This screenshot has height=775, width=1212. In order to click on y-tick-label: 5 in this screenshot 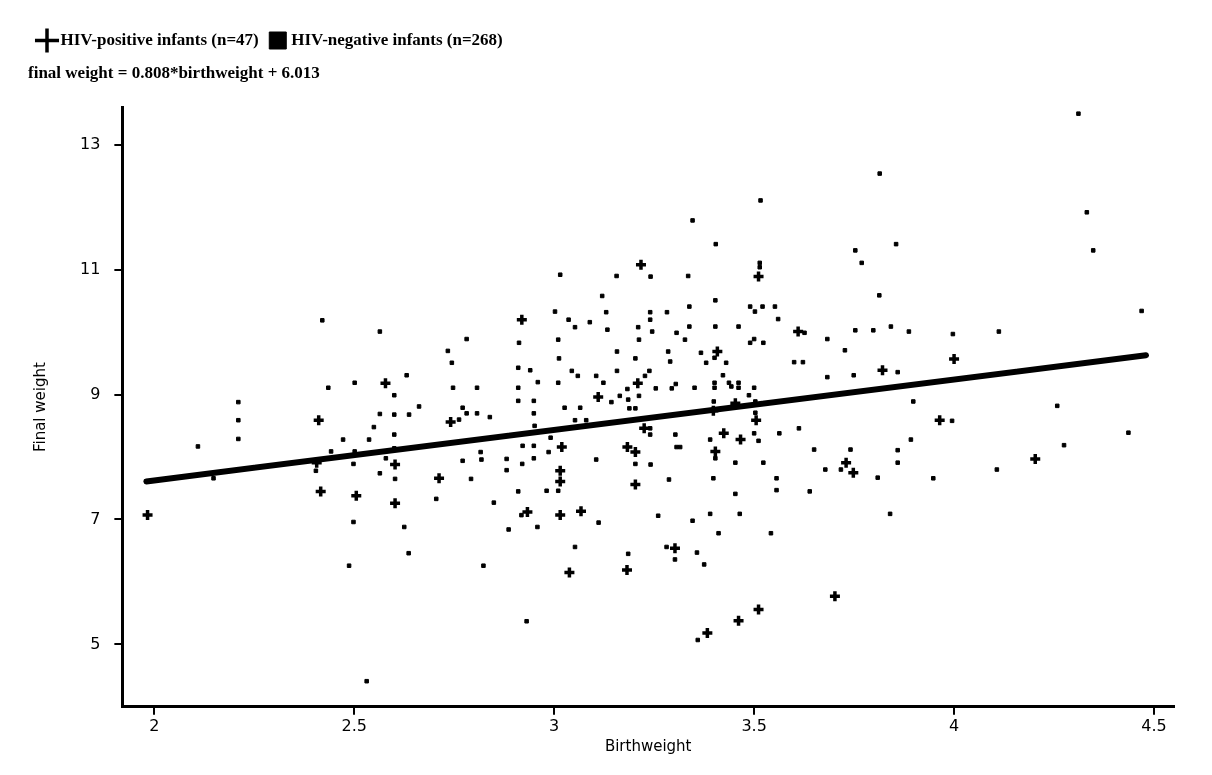, I will do `click(95, 643)`.